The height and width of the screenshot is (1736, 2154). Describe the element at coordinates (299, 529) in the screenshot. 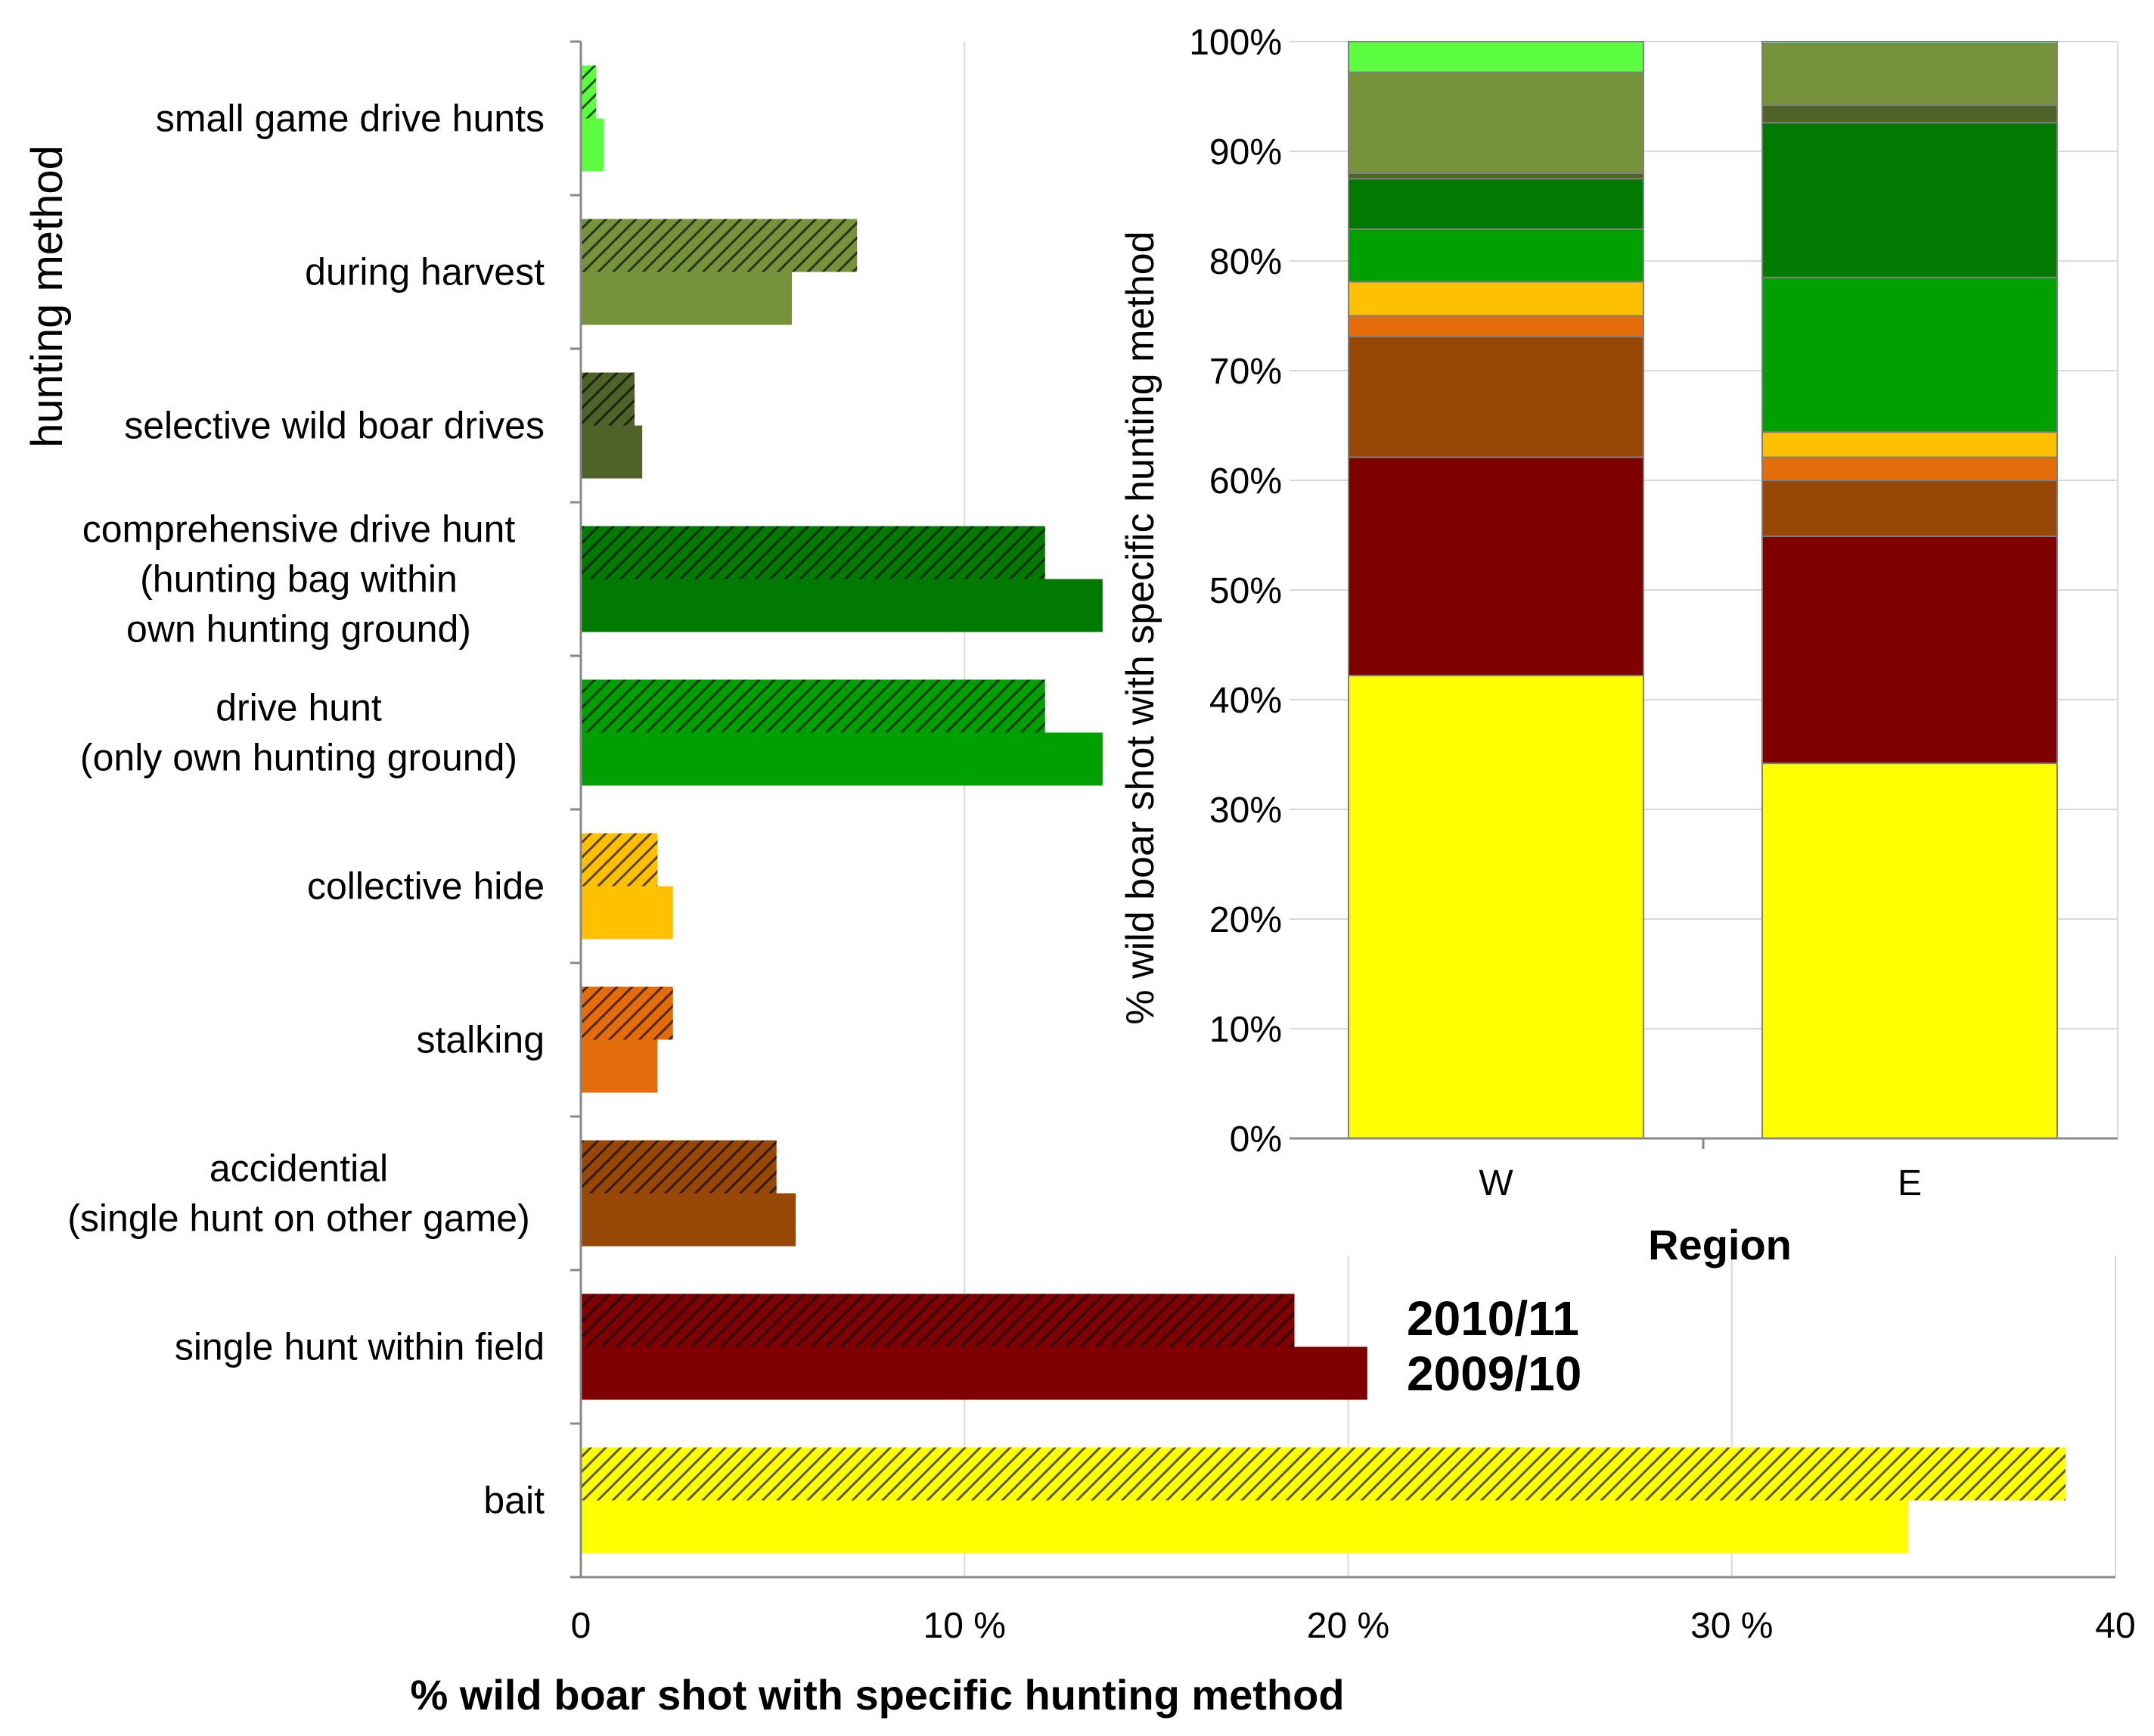

I see `category-label: comprehensive drive hunt` at that location.